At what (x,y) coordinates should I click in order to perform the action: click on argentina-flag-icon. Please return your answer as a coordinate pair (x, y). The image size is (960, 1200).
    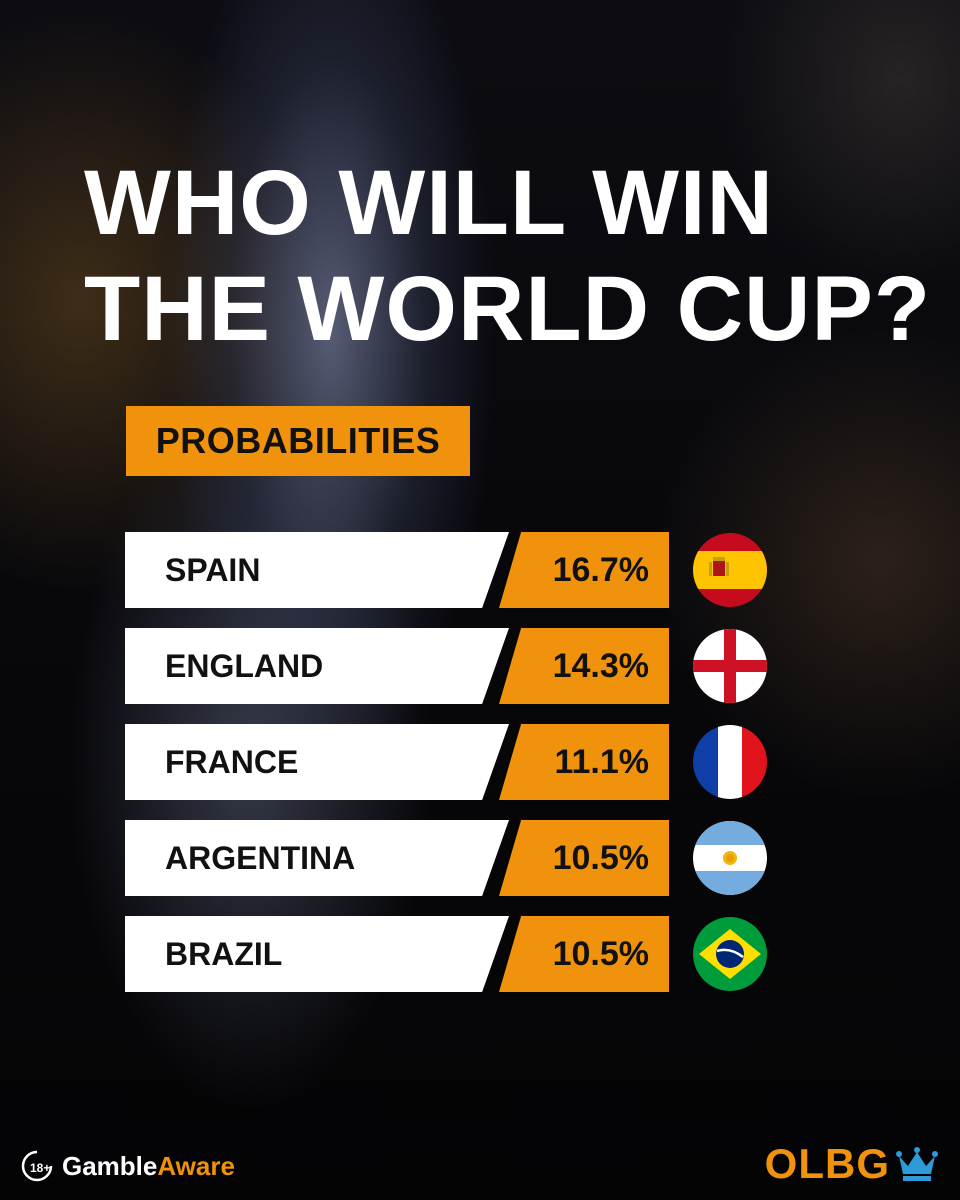
    Looking at the image, I should click on (730, 858).